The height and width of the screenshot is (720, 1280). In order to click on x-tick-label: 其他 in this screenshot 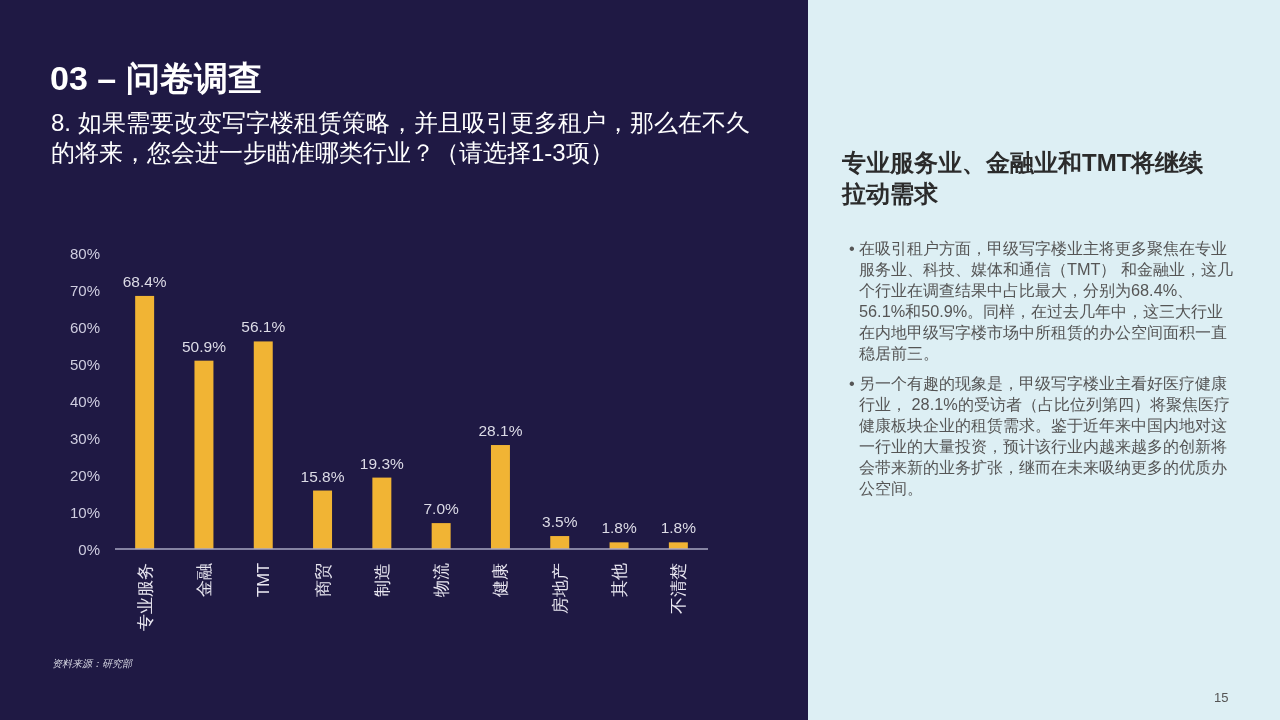, I will do `click(619, 580)`.